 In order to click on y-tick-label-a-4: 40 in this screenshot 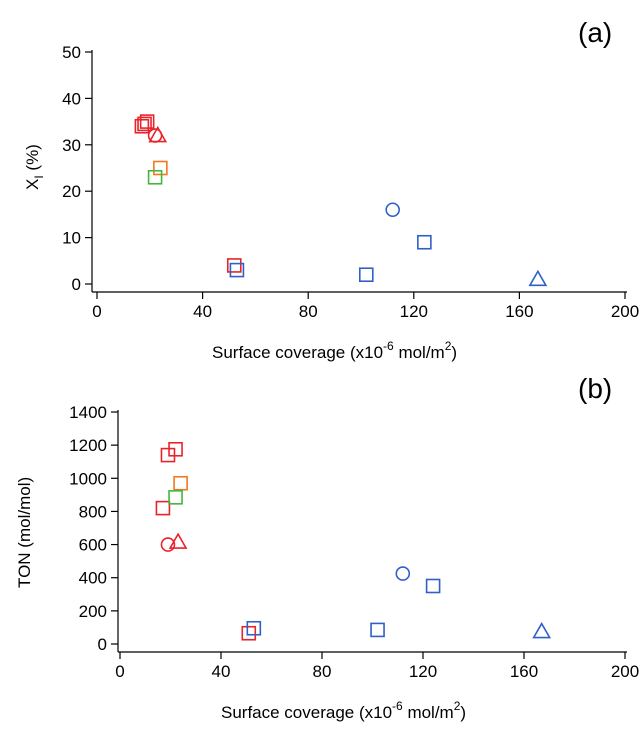, I will do `click(71, 98)`.